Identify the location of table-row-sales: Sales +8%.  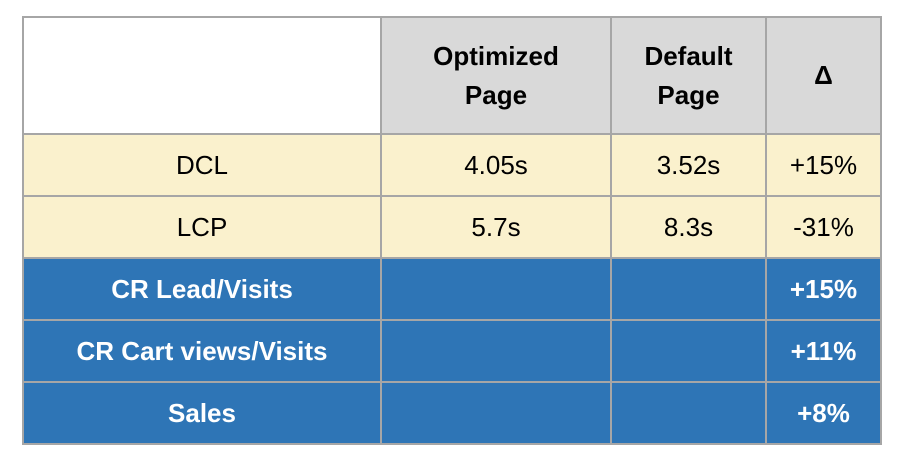
(452, 413).